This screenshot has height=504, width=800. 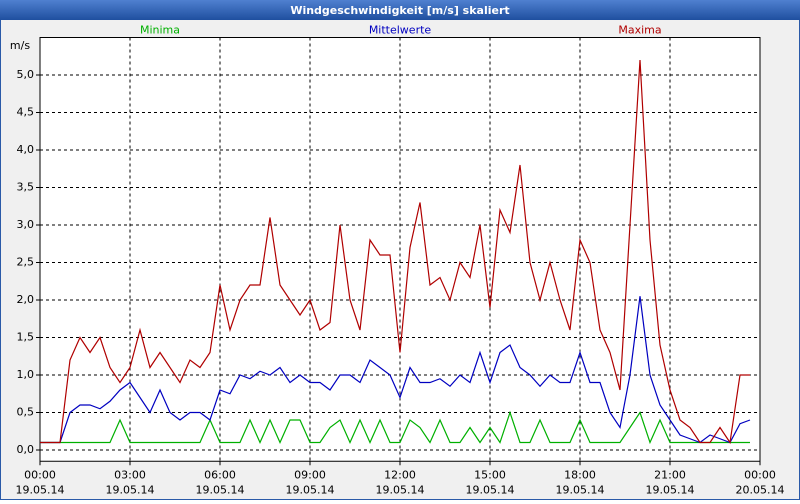 What do you see at coordinates (26, 149) in the screenshot?
I see `y-tick-label: 4,0` at bounding box center [26, 149].